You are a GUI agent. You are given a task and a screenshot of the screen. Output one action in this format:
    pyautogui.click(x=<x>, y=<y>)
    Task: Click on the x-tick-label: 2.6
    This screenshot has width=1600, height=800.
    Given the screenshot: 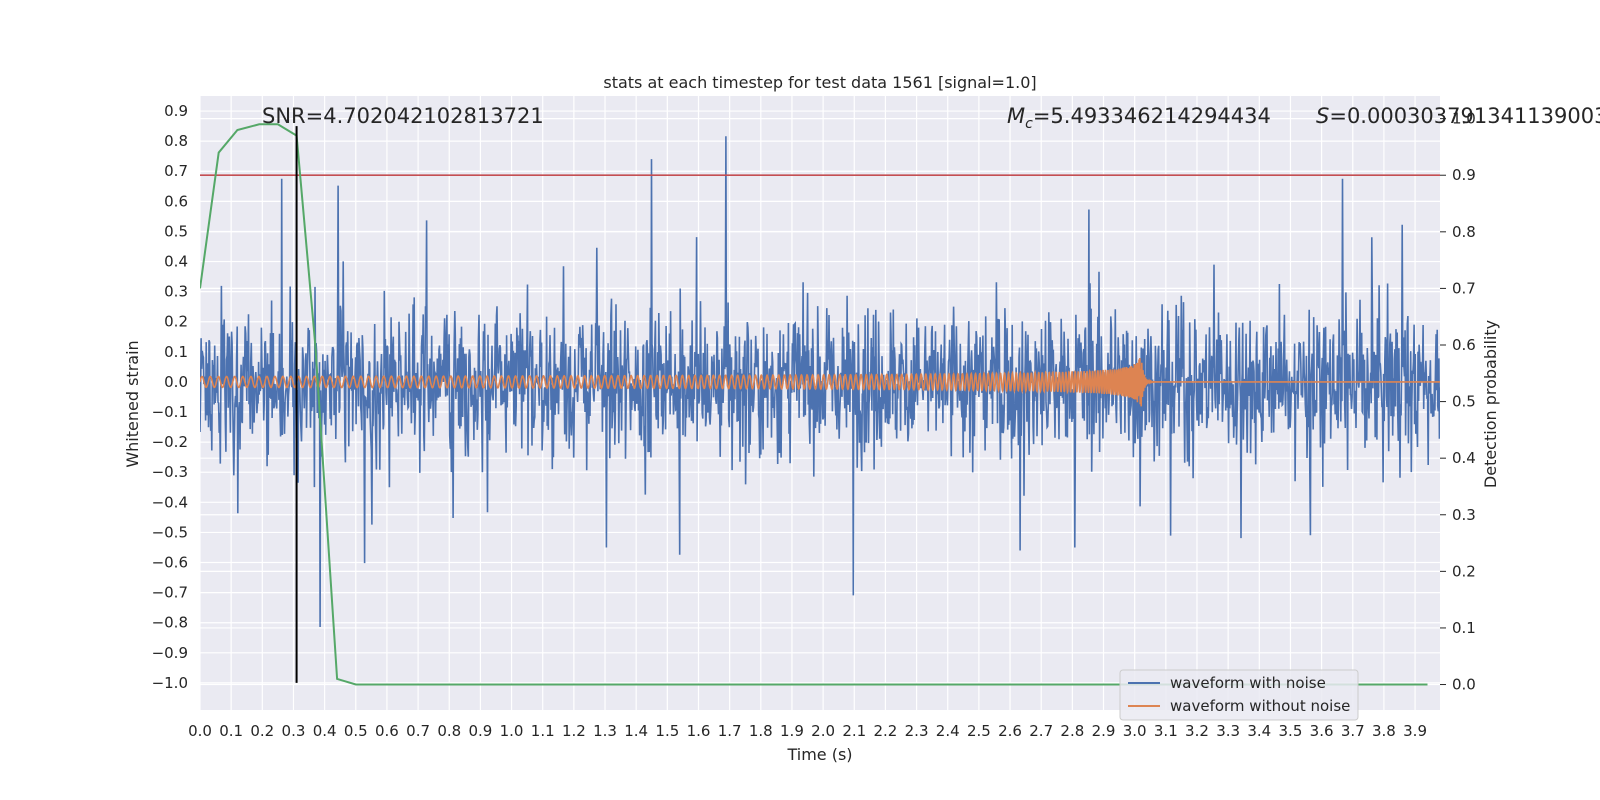 What is the action you would take?
    pyautogui.click(x=1010, y=731)
    